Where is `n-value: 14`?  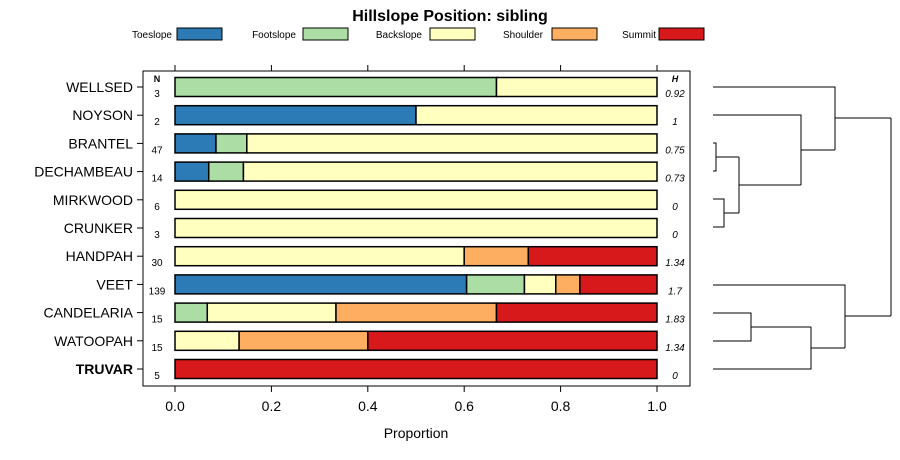 n-value: 14 is located at coordinates (157, 179).